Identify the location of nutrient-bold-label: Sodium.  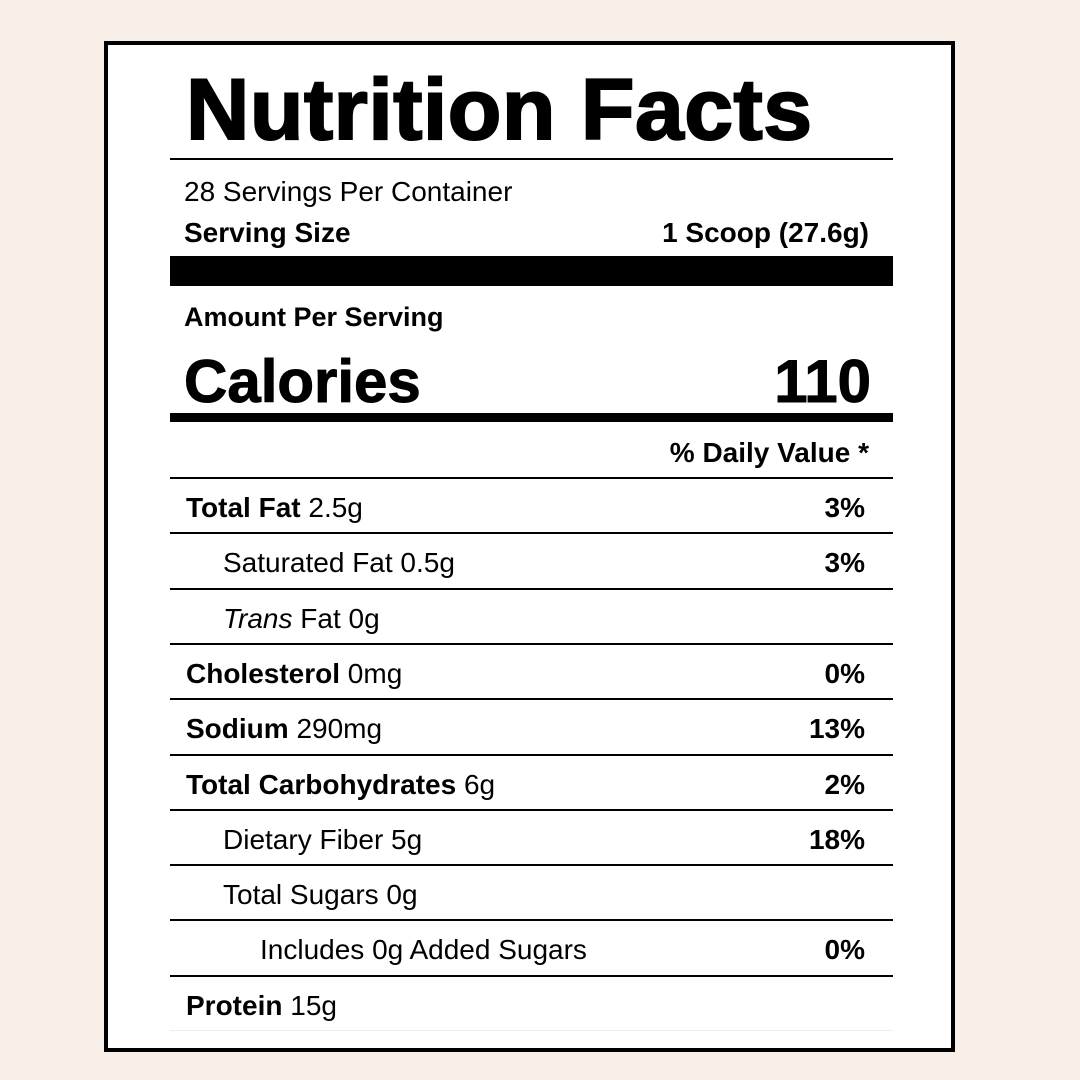
(237, 729).